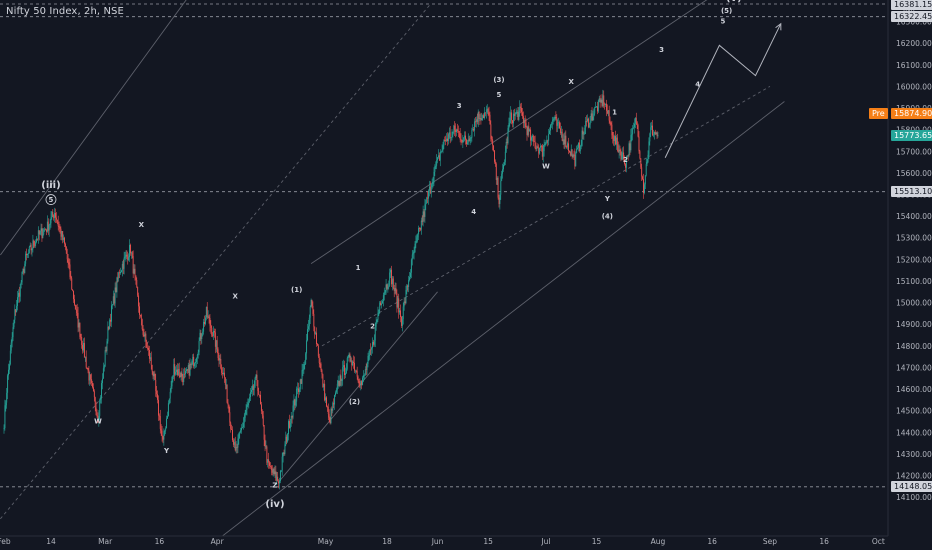  What do you see at coordinates (914, 22) in the screenshot?
I see `y-tick-label: 16300.00` at bounding box center [914, 22].